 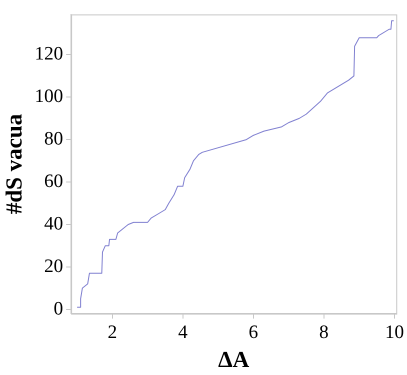 What do you see at coordinates (54, 223) in the screenshot?
I see `y-tick-label: 40` at bounding box center [54, 223].